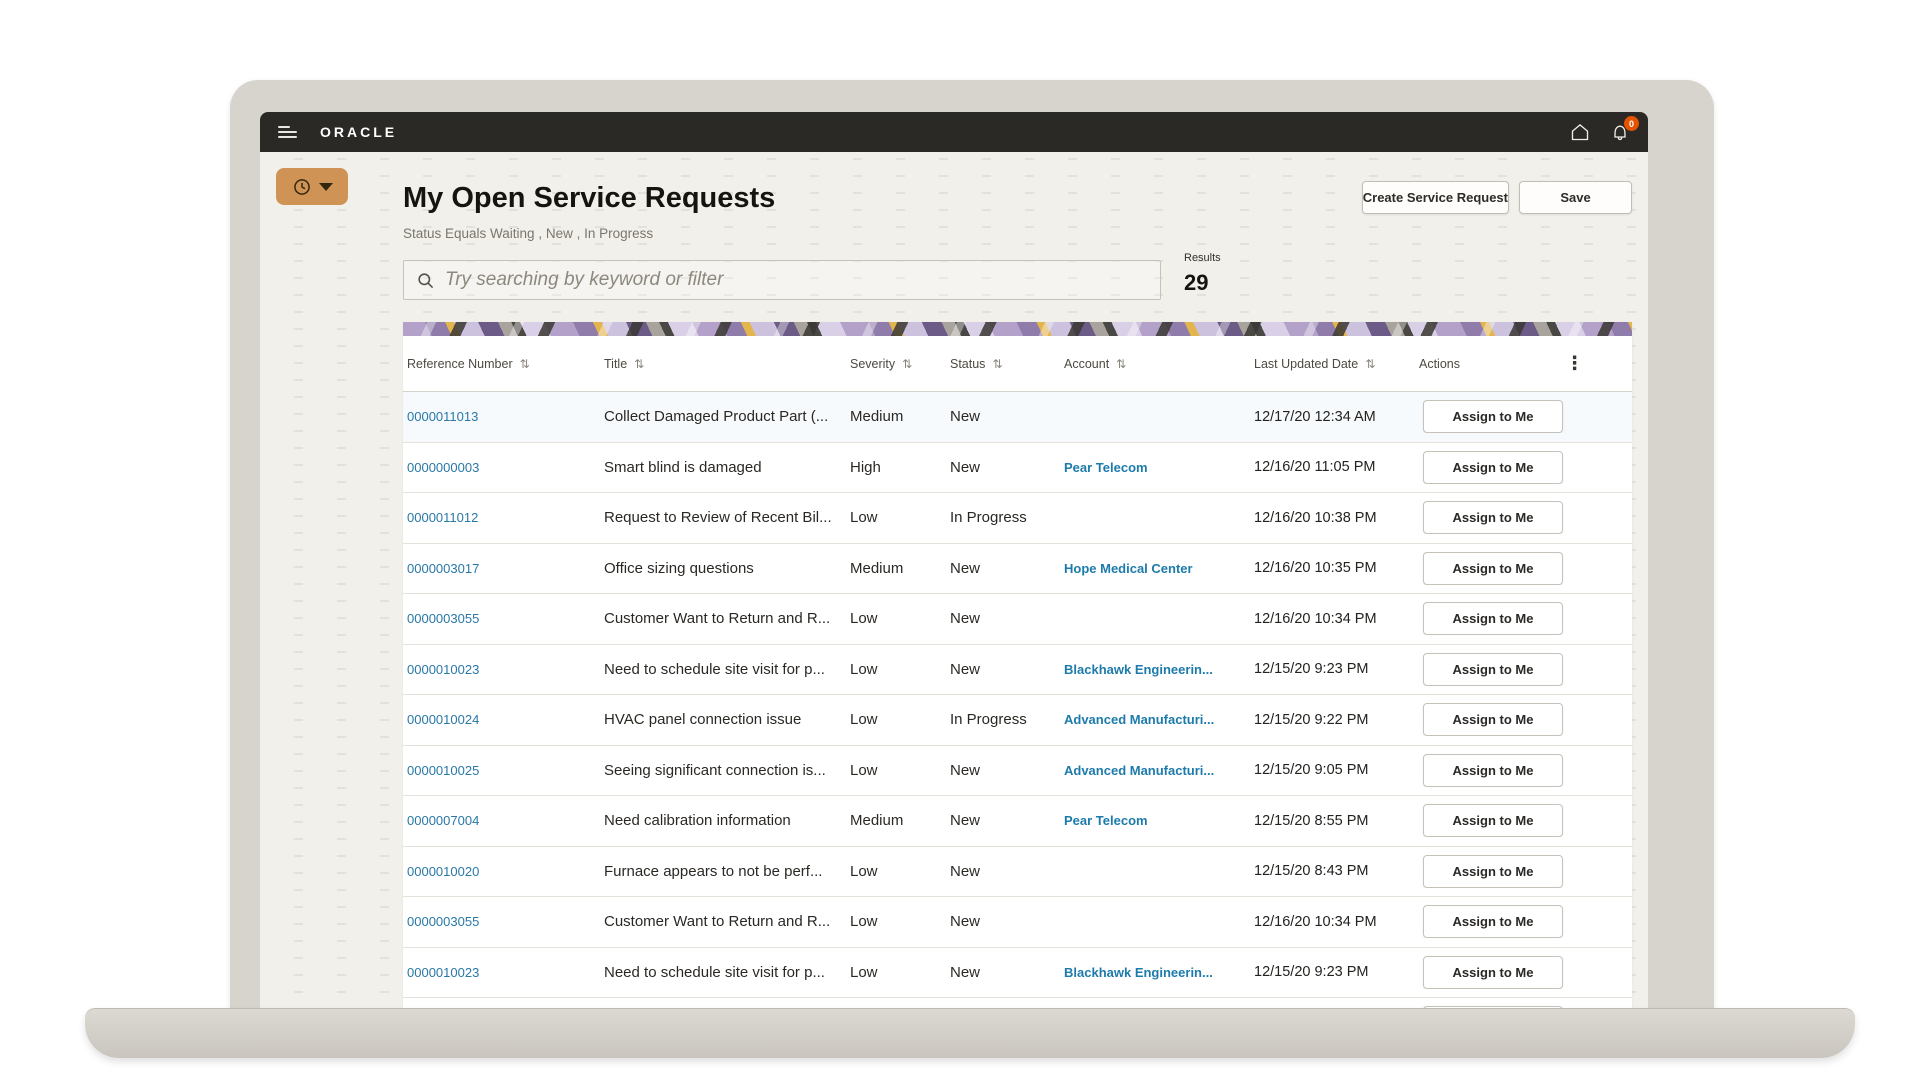 Image resolution: width=1920 pixels, height=1080 pixels. What do you see at coordinates (1315, 416) in the screenshot?
I see `last-updated-cell: 12/17/20 12:34 AM` at bounding box center [1315, 416].